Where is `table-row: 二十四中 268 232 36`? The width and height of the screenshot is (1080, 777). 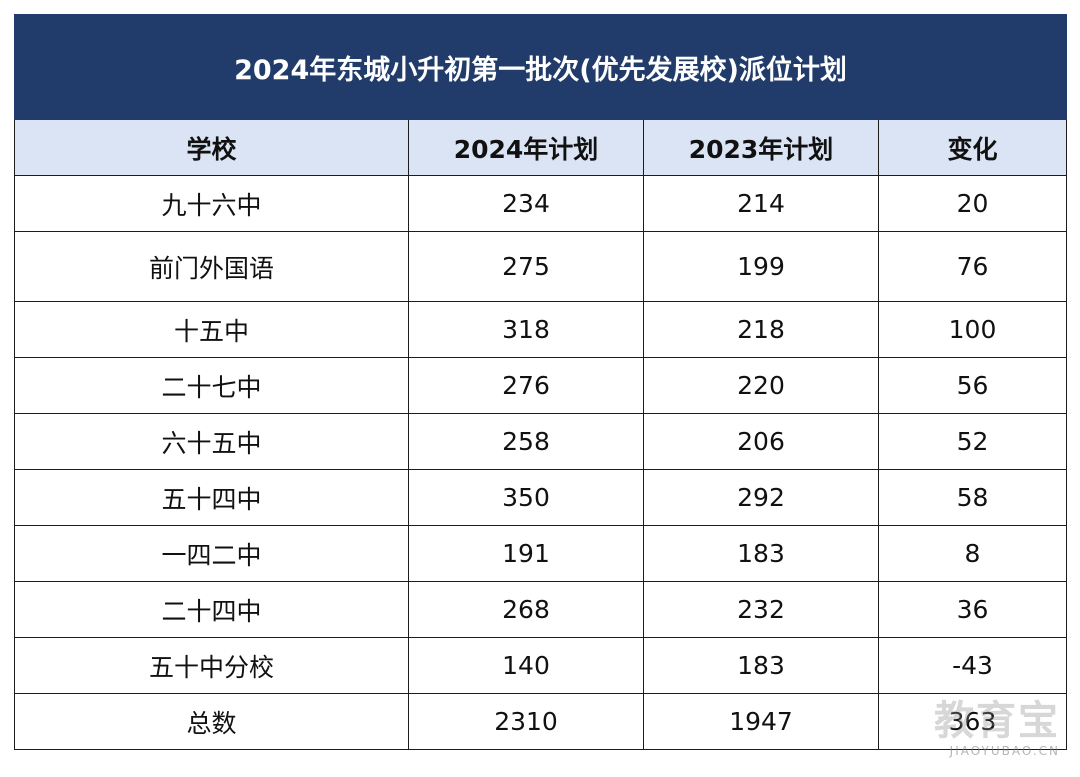 table-row: 二十四中 268 232 36 is located at coordinates (541, 609).